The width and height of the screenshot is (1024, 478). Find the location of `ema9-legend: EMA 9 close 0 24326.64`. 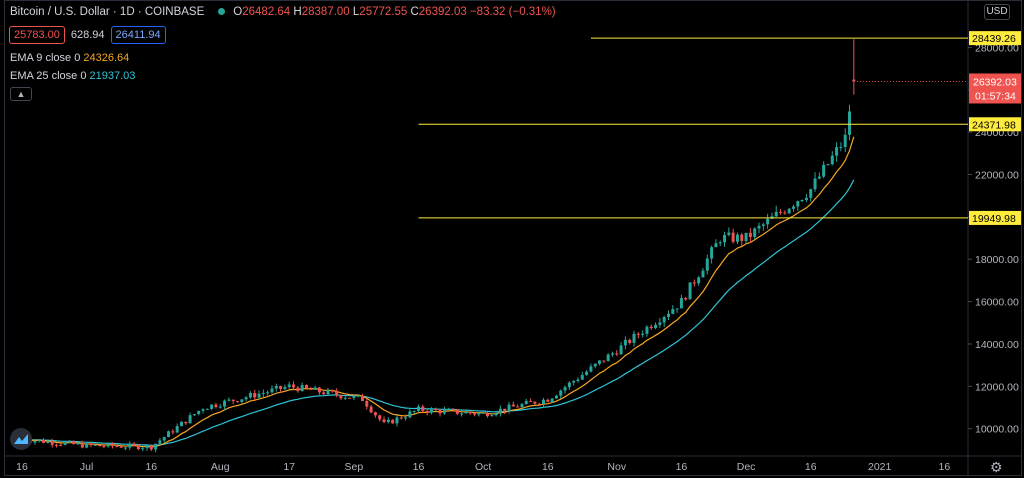

ema9-legend: EMA 9 close 0 24326.64 is located at coordinates (69, 58).